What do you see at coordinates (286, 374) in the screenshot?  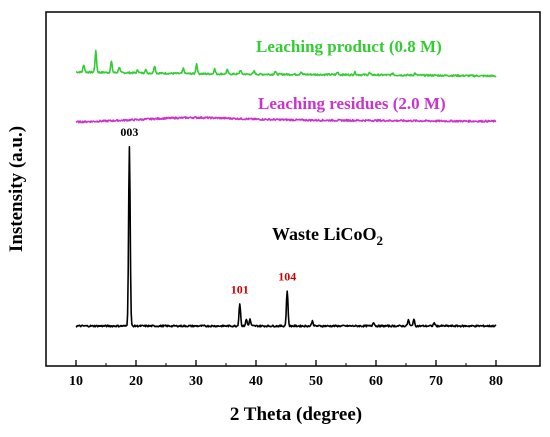 I see `x-axis-ticks: 10 20 30 40 50 60 70 80` at bounding box center [286, 374].